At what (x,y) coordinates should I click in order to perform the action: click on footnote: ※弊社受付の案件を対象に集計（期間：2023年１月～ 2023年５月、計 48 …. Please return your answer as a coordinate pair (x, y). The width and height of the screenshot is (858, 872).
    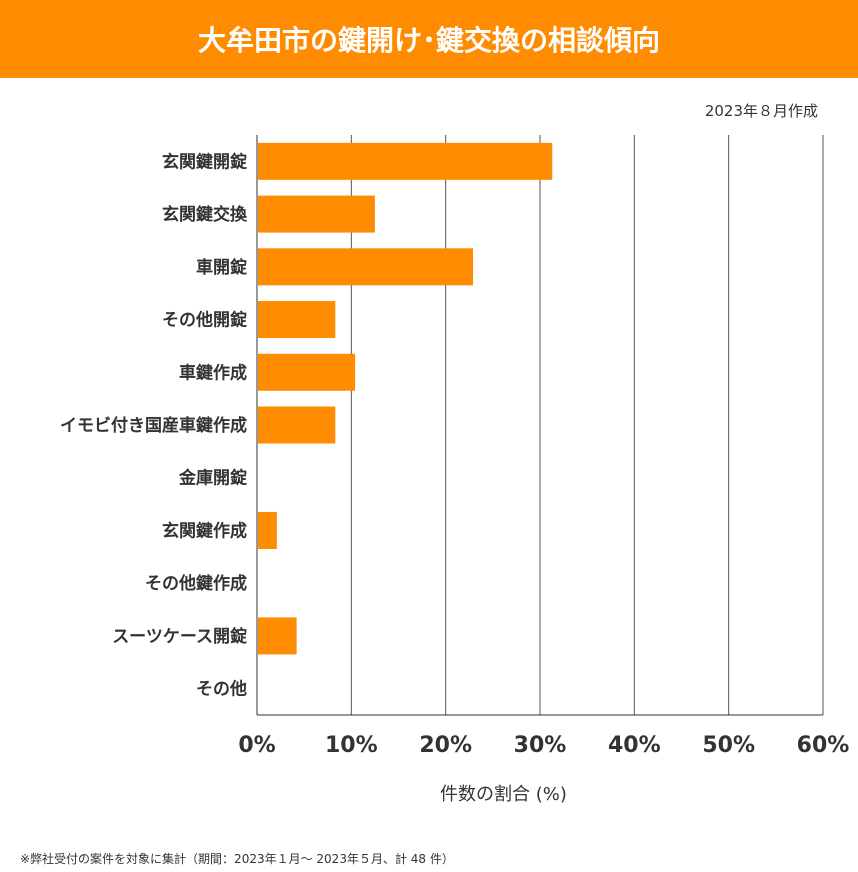
    Looking at the image, I should click on (237, 859).